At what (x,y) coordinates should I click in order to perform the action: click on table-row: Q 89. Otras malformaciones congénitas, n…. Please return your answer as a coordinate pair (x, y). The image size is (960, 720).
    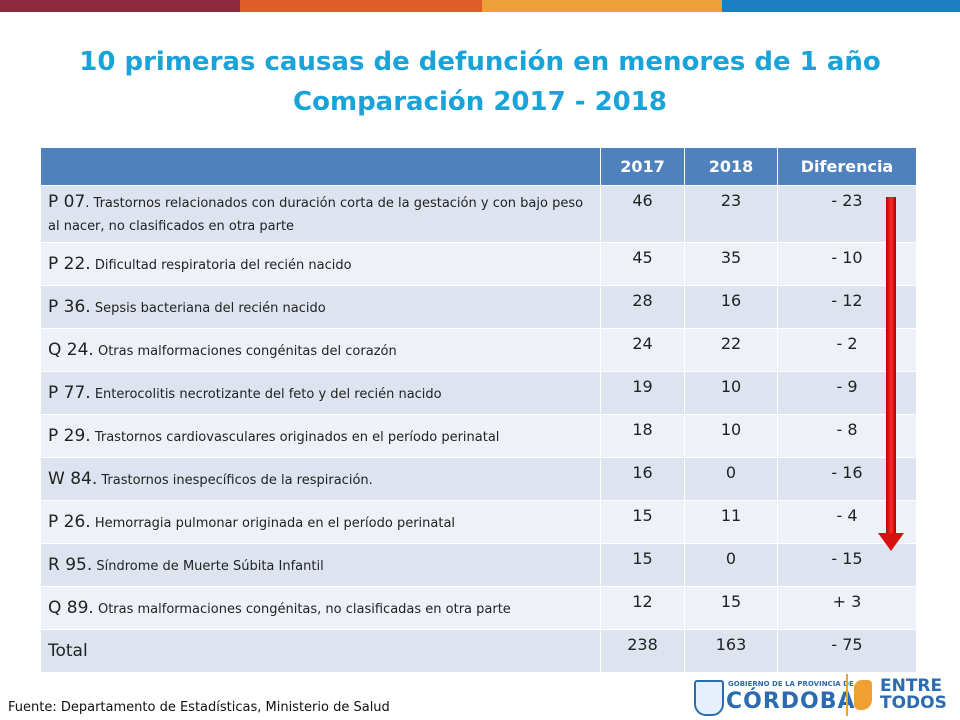
    Looking at the image, I should click on (478, 608).